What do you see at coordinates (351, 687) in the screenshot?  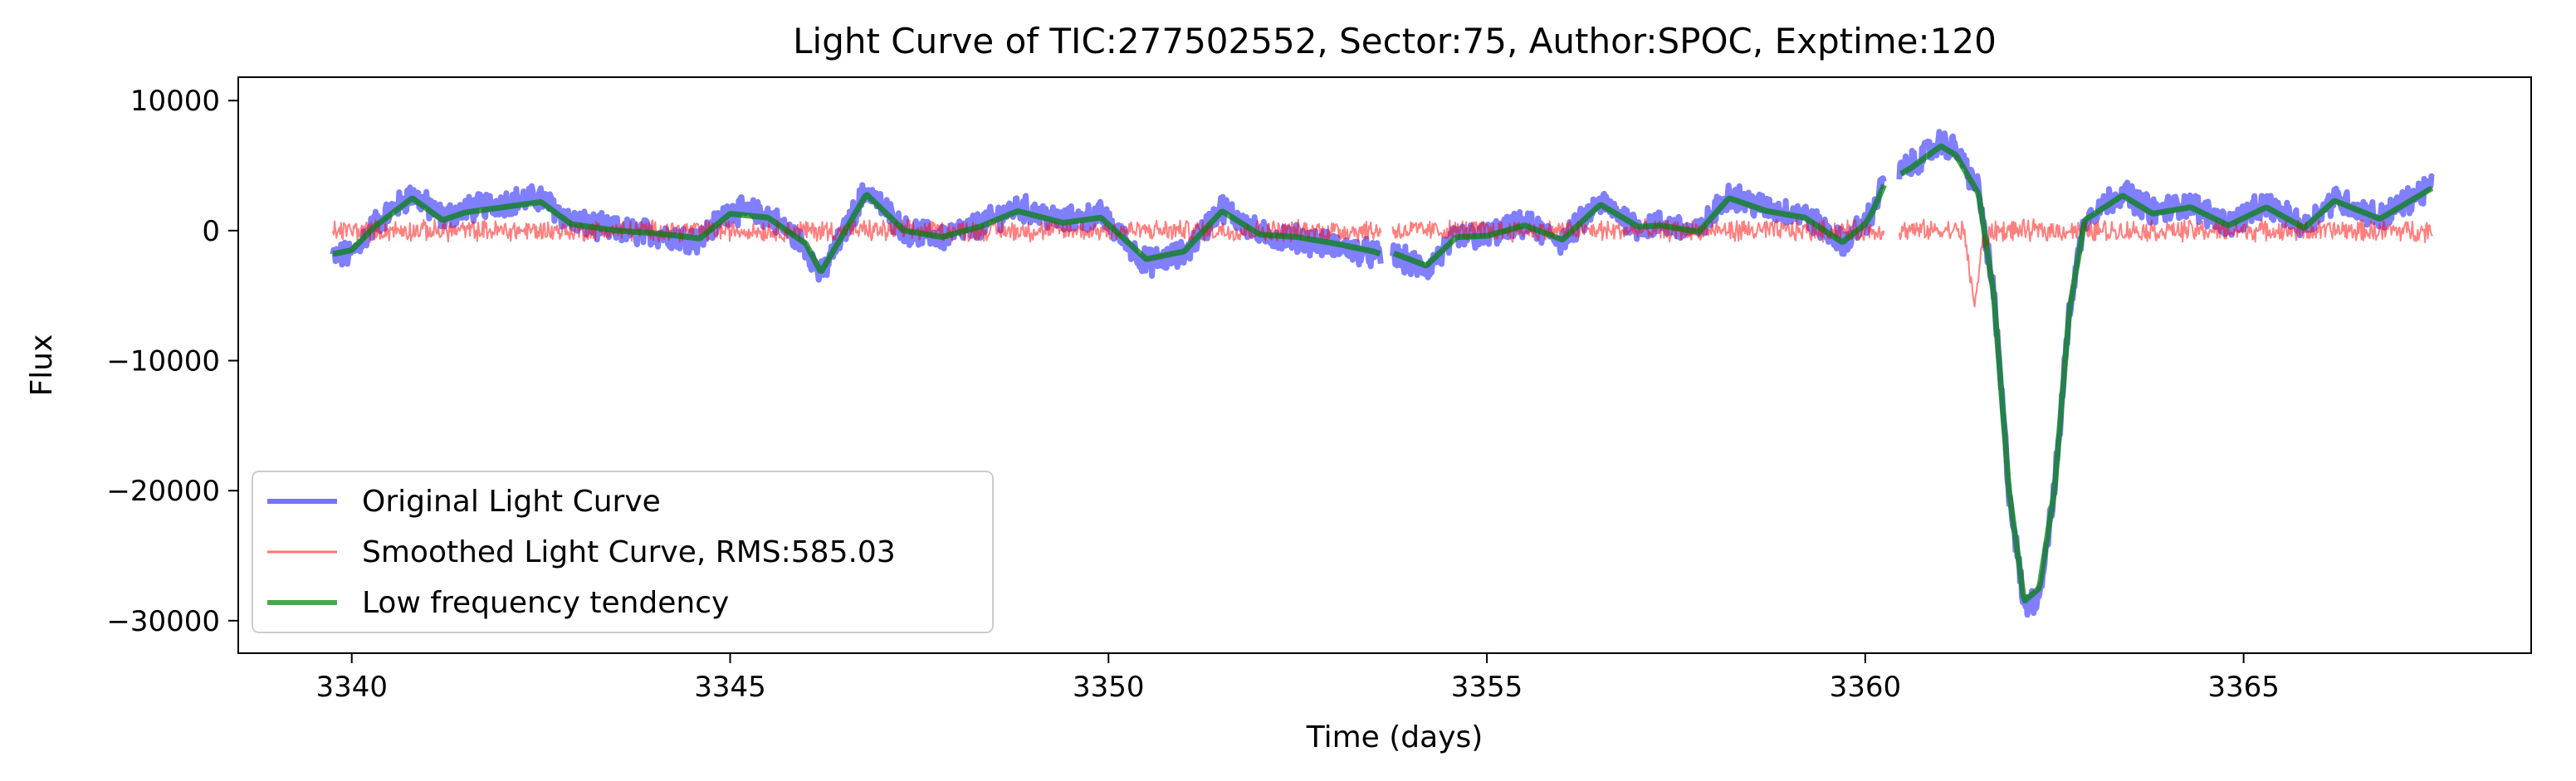 I see `x-tick-label: 3340` at bounding box center [351, 687].